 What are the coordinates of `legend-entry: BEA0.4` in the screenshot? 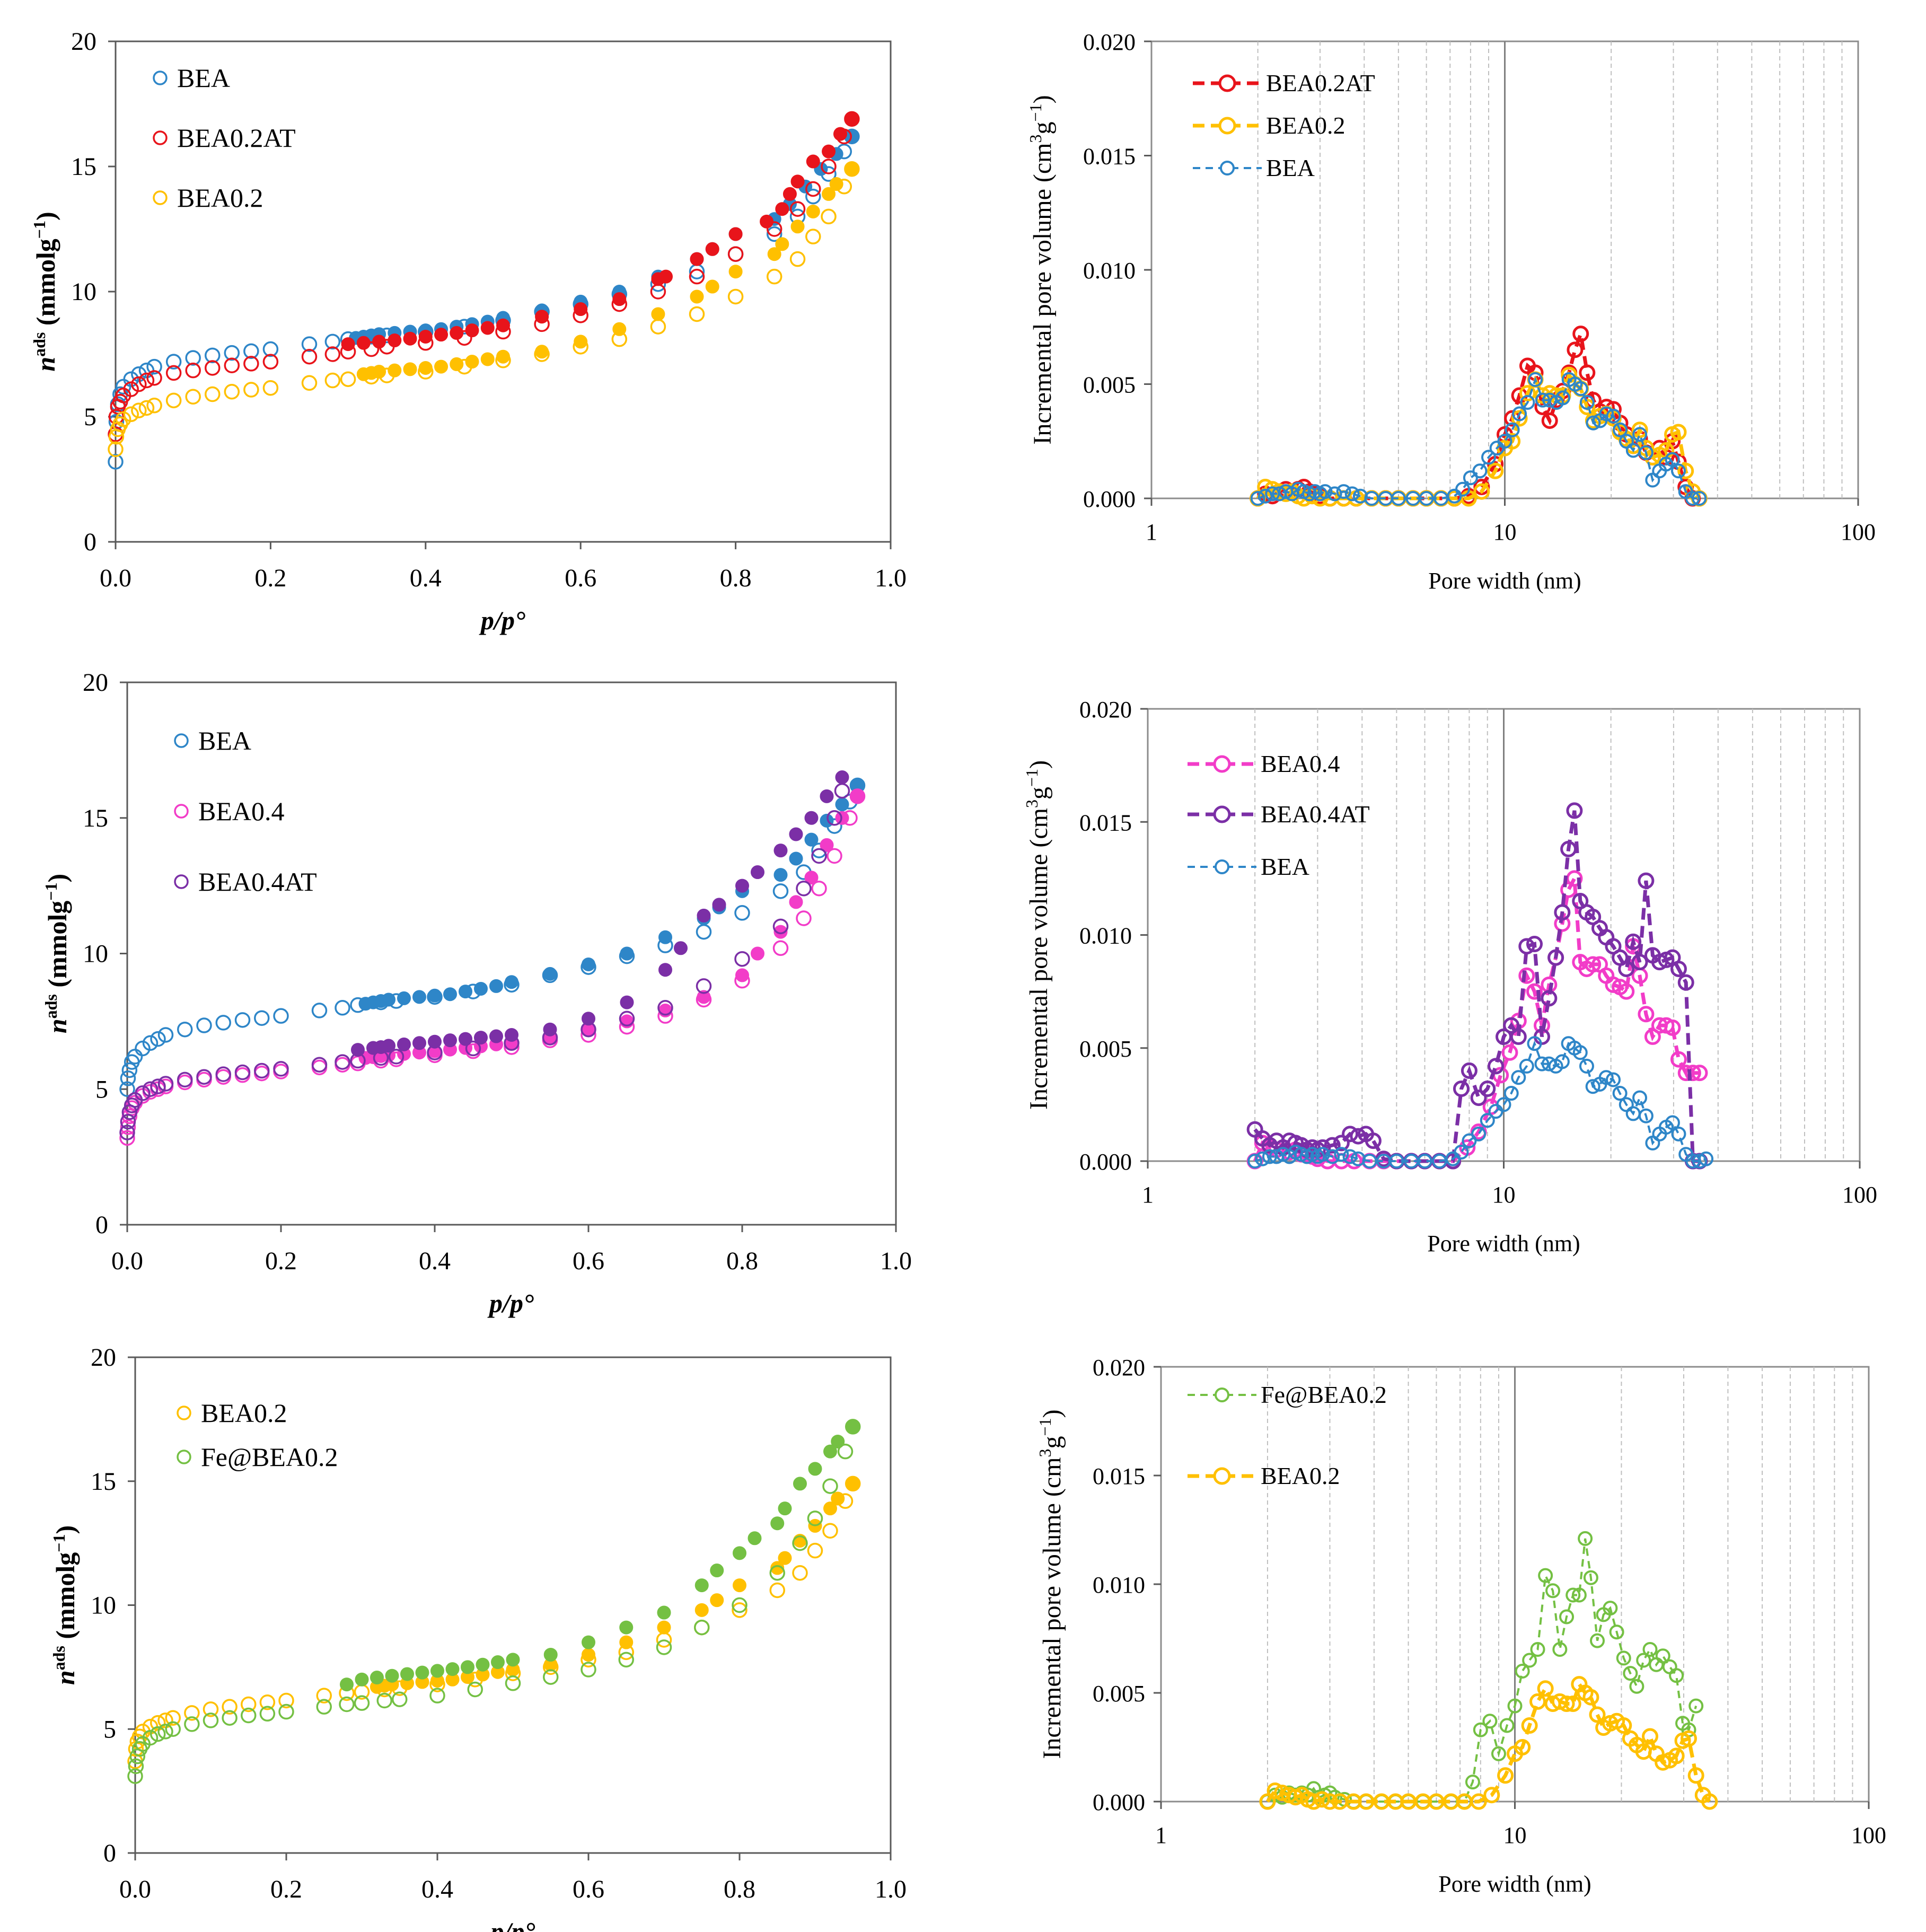 It's located at (229, 811).